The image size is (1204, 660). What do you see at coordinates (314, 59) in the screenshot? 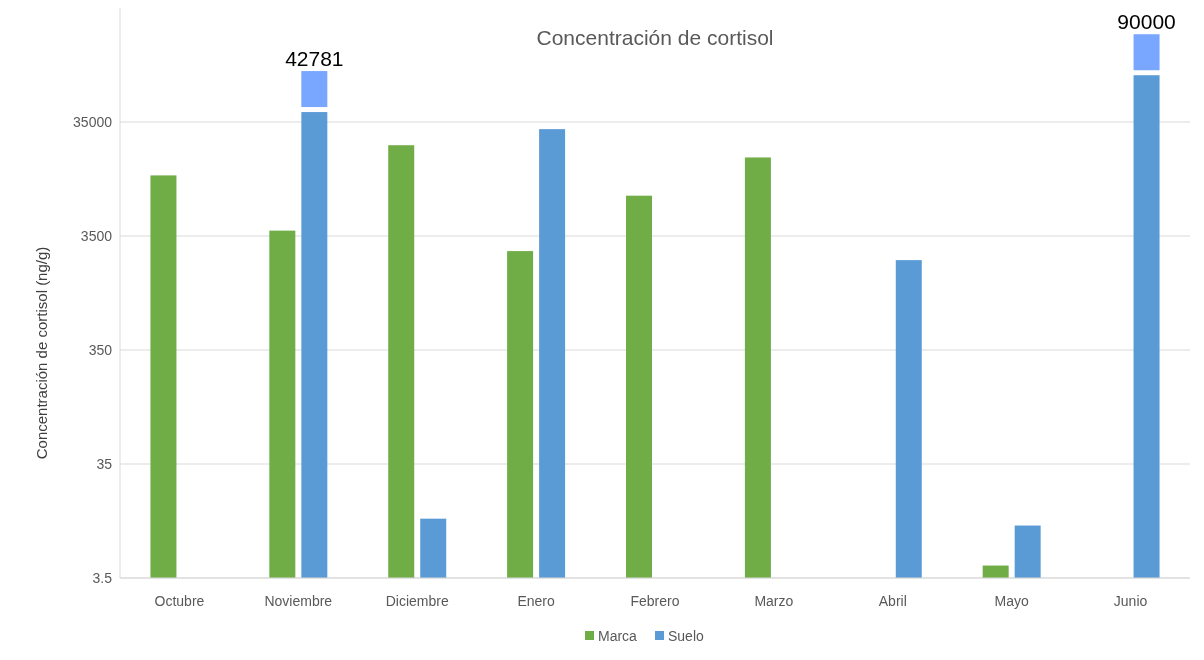
I see `data-label: 42781` at bounding box center [314, 59].